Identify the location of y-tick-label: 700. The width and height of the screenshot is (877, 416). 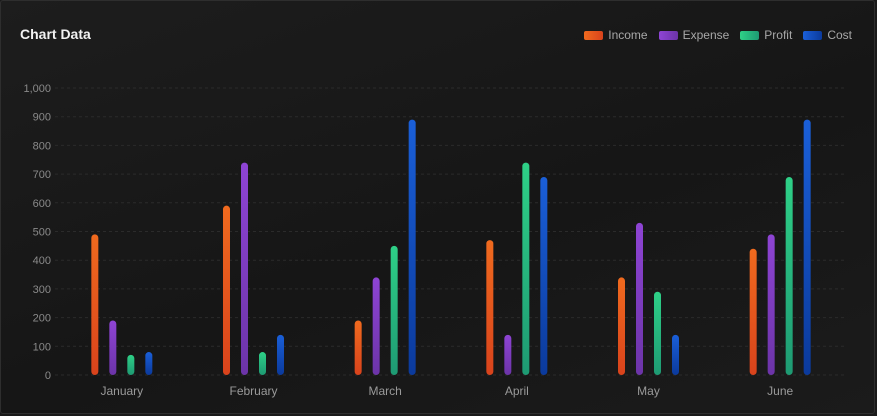
(42, 175).